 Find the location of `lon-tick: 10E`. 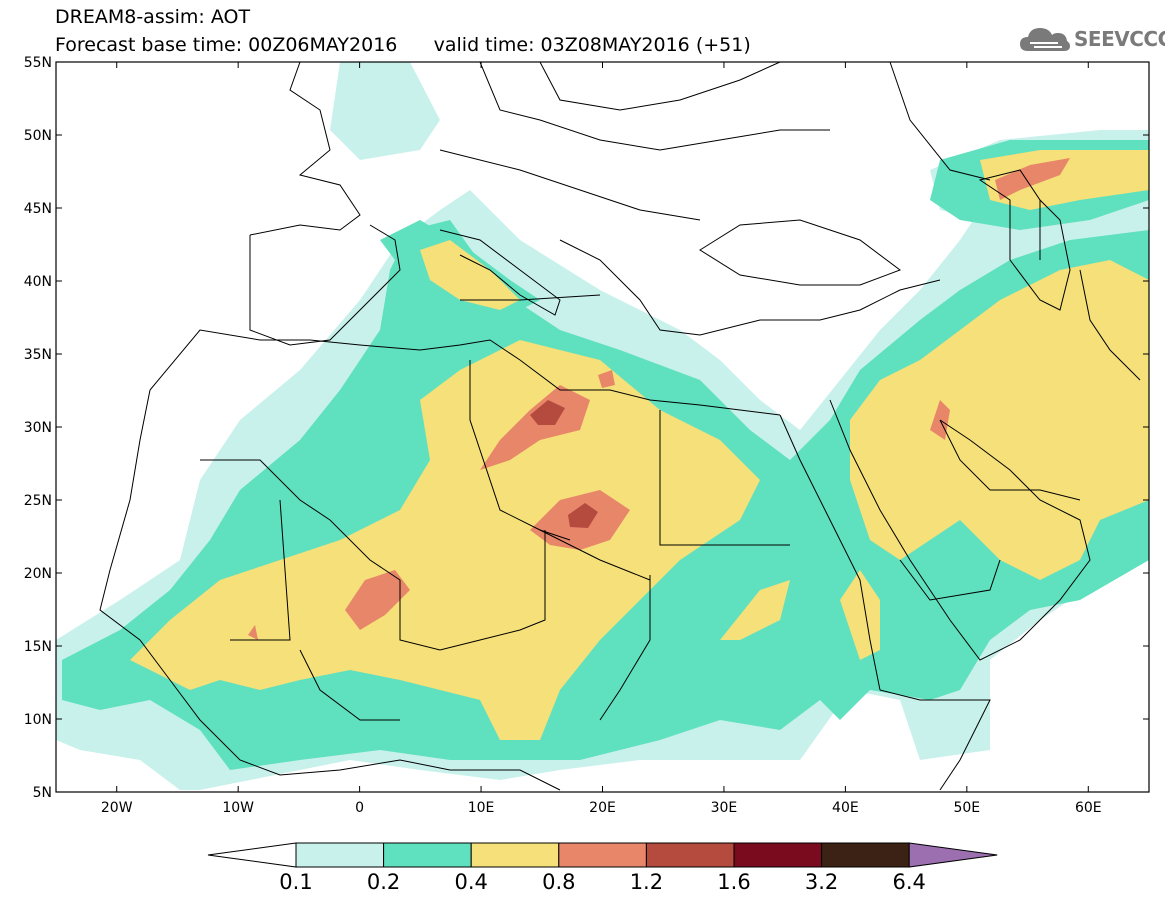

lon-tick: 10E is located at coordinates (481, 439).